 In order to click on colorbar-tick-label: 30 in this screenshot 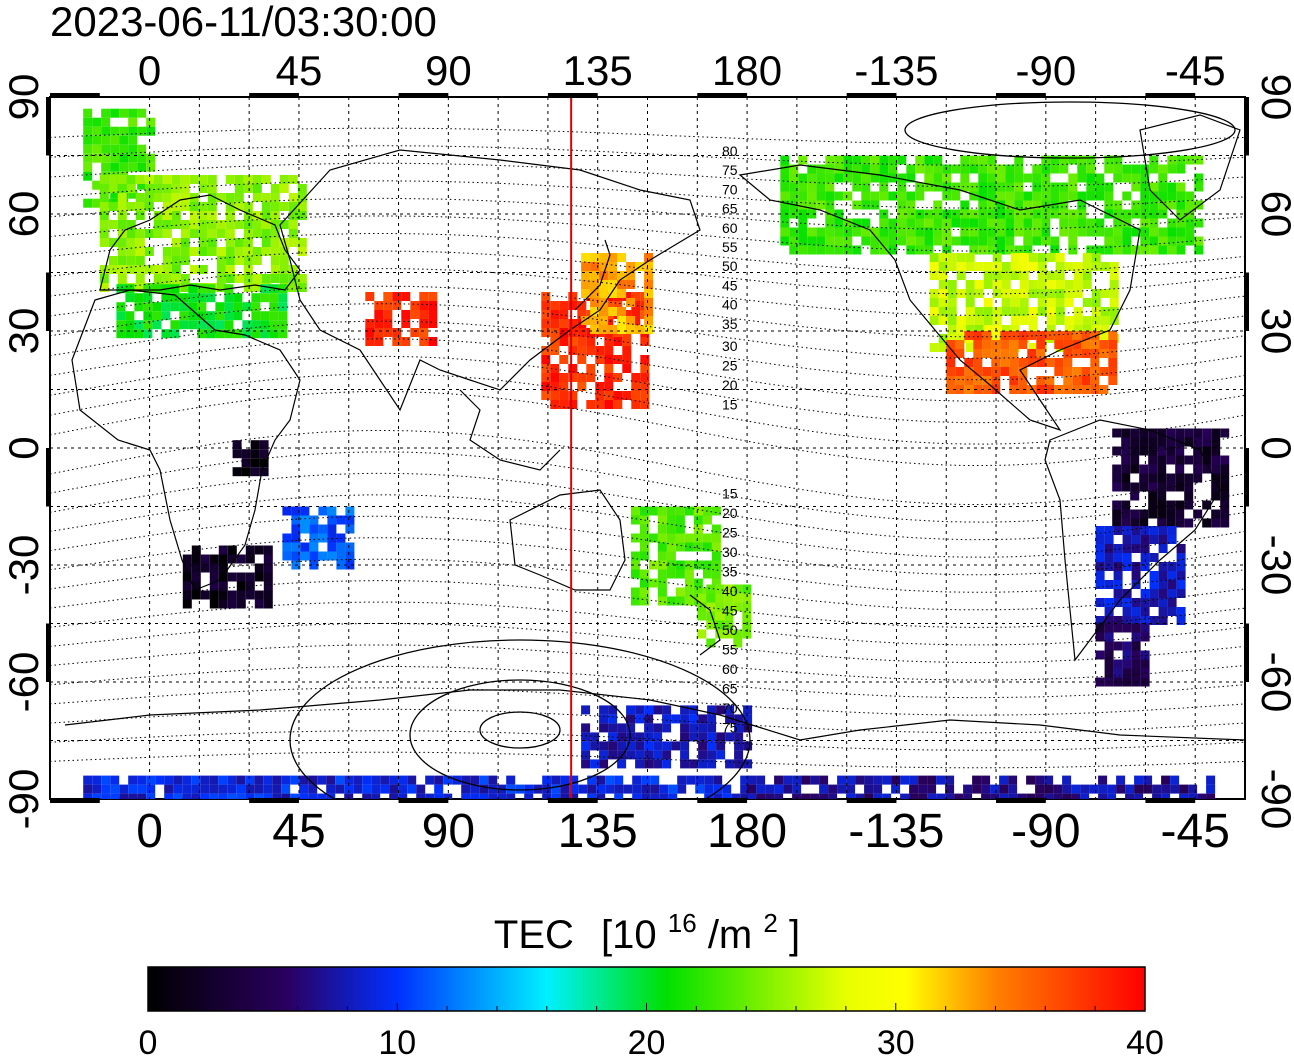, I will do `click(896, 1040)`.